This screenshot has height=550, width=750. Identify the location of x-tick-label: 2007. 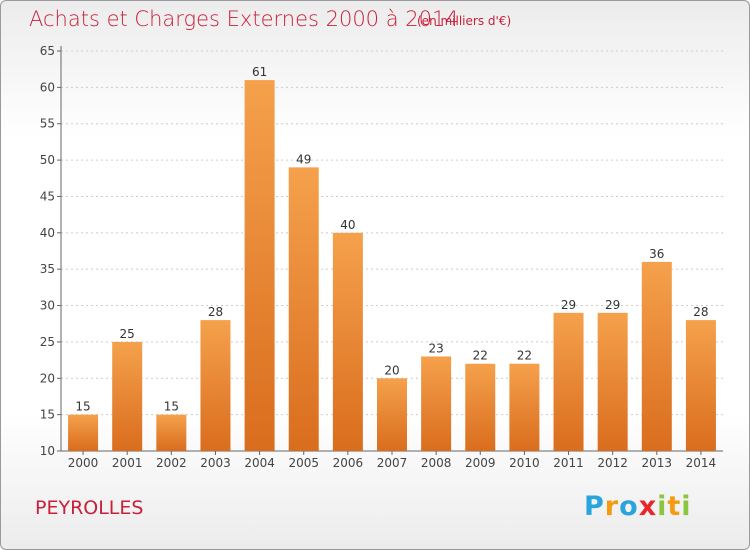
(392, 463).